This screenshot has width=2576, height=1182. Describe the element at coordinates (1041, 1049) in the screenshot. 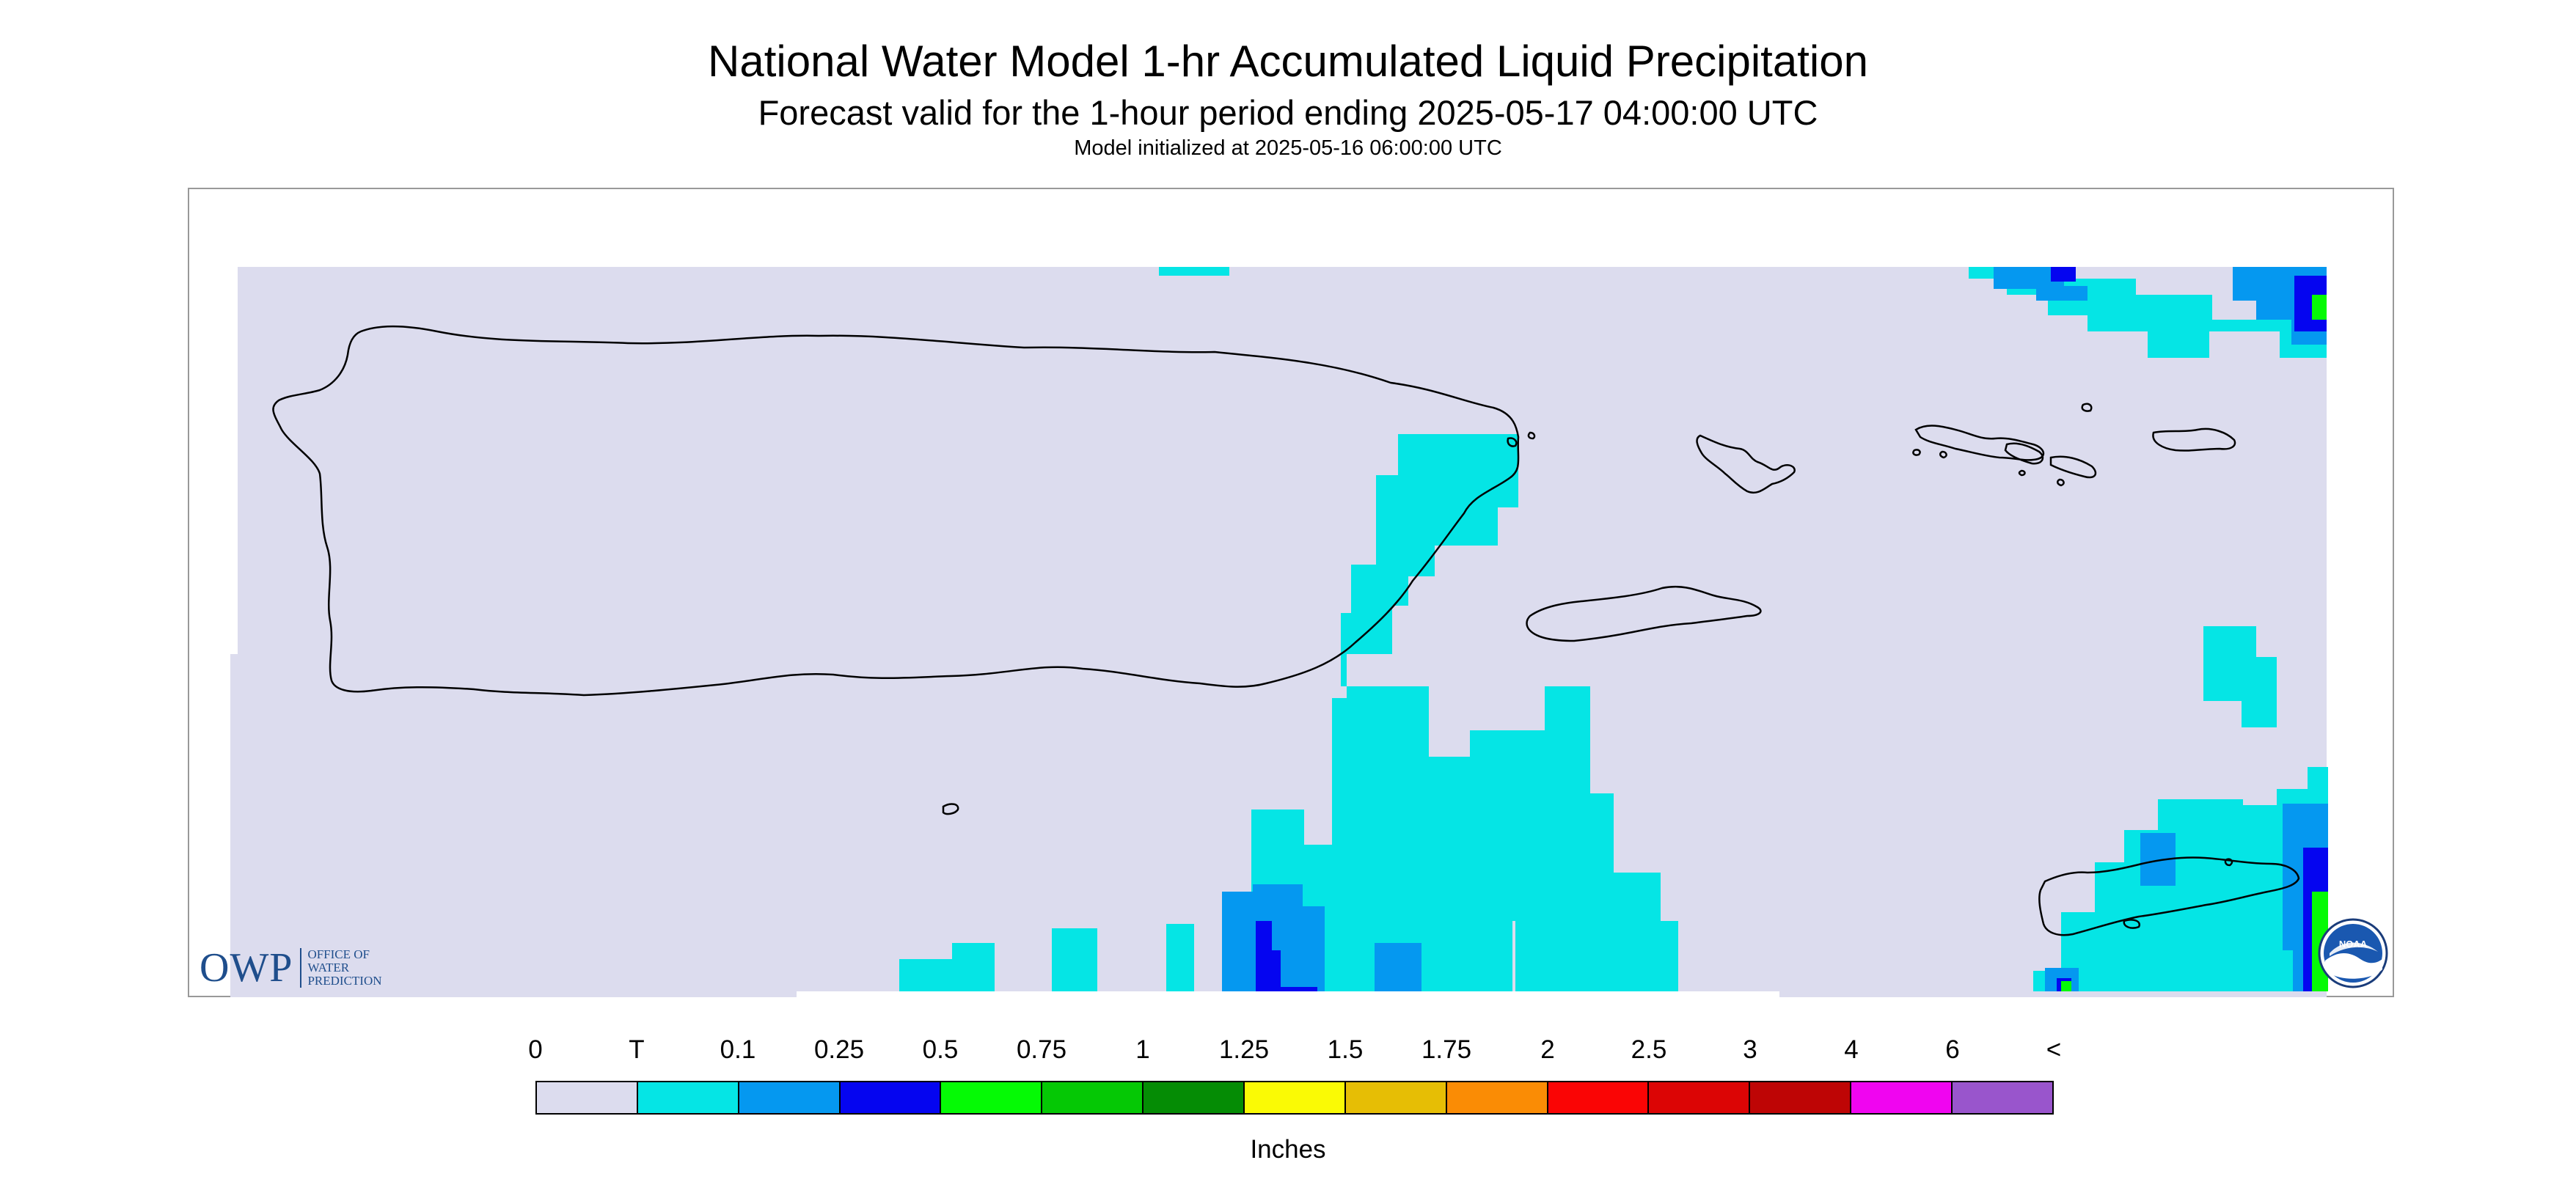

I see `legend-label: 0.75` at that location.